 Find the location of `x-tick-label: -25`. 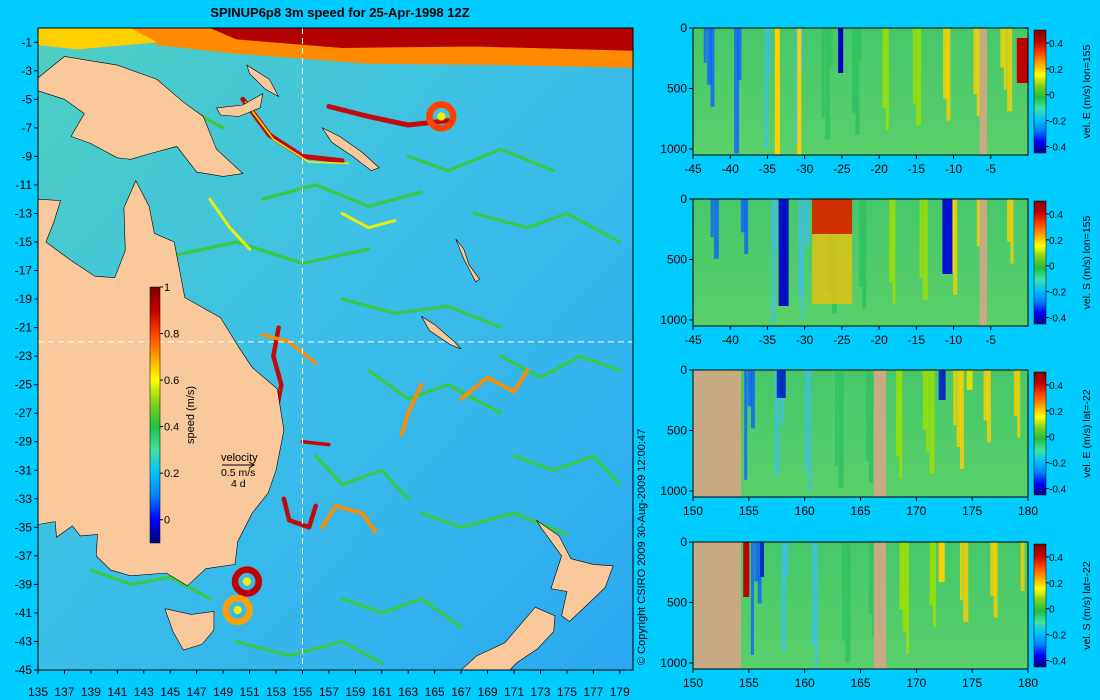

x-tick-label: -25 is located at coordinates (842, 169).